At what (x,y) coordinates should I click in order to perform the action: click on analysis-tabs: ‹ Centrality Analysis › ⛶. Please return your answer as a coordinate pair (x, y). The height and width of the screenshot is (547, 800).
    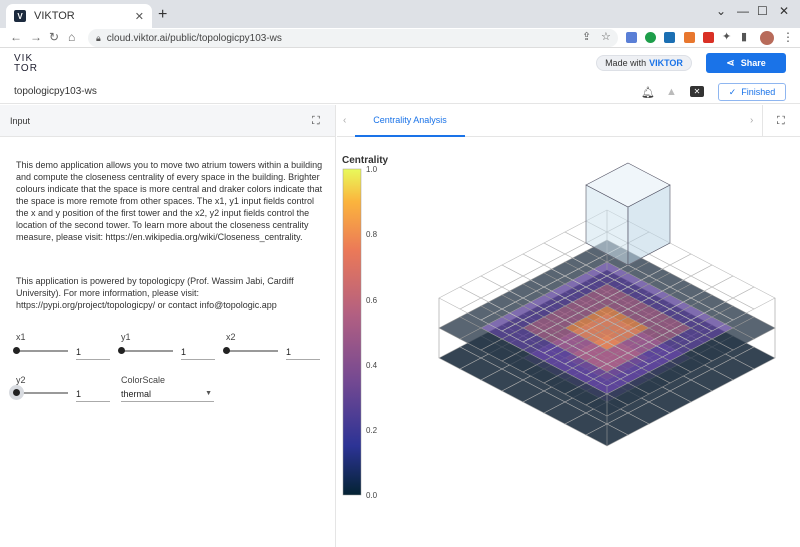
    Looking at the image, I should click on (568, 121).